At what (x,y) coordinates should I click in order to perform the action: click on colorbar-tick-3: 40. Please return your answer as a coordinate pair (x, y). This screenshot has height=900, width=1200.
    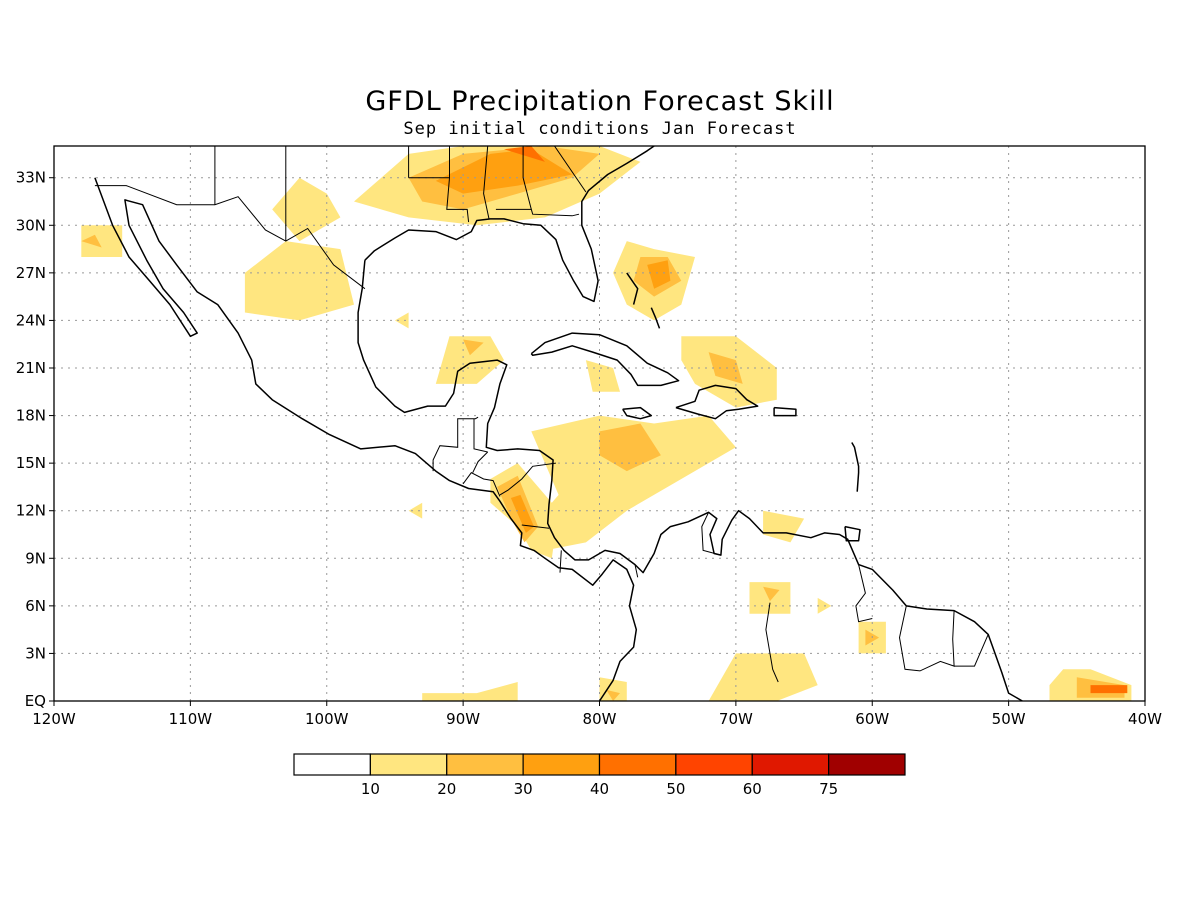
    Looking at the image, I should click on (599, 789).